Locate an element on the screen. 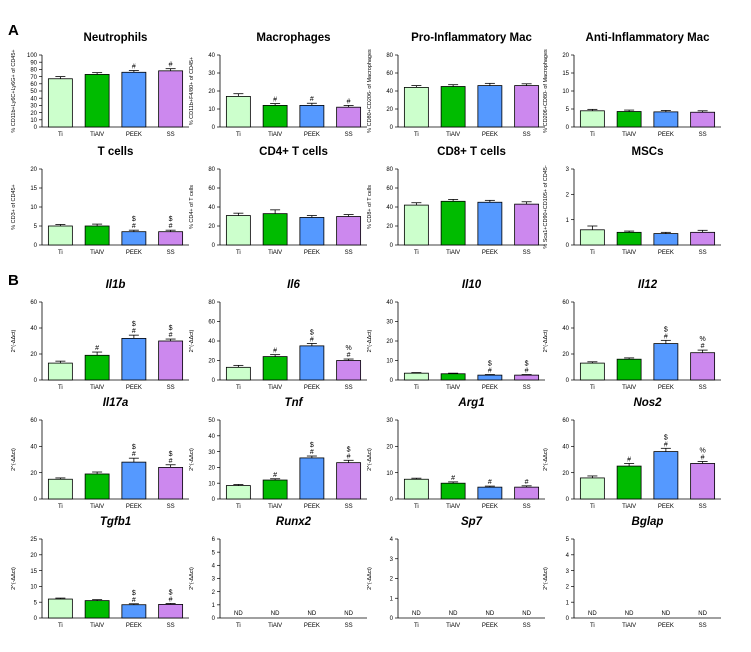  y-tick-label: 30 is located at coordinates (33, 107).